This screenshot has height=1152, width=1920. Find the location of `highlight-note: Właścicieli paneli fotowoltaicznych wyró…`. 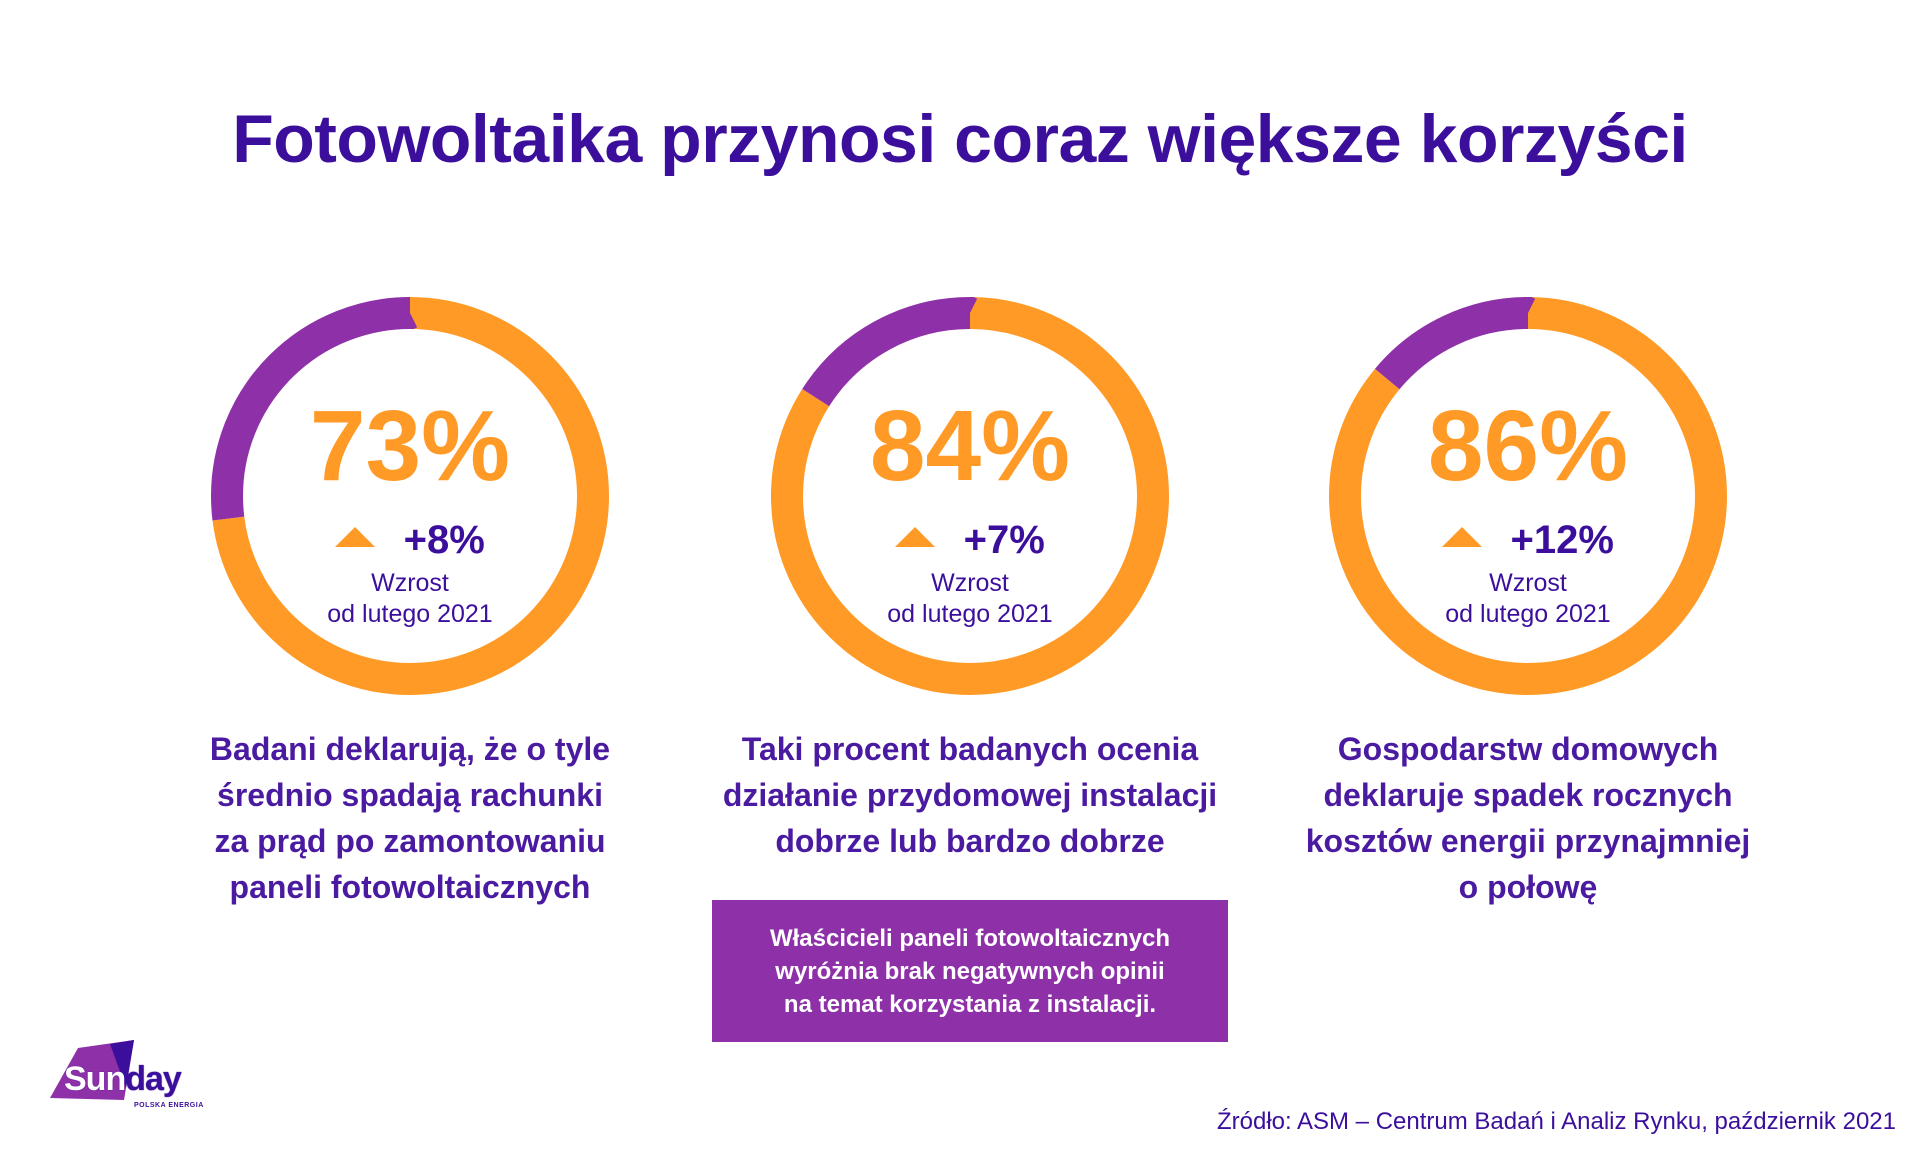

highlight-note: Właścicieli paneli fotowoltaicznych wyró… is located at coordinates (970, 971).